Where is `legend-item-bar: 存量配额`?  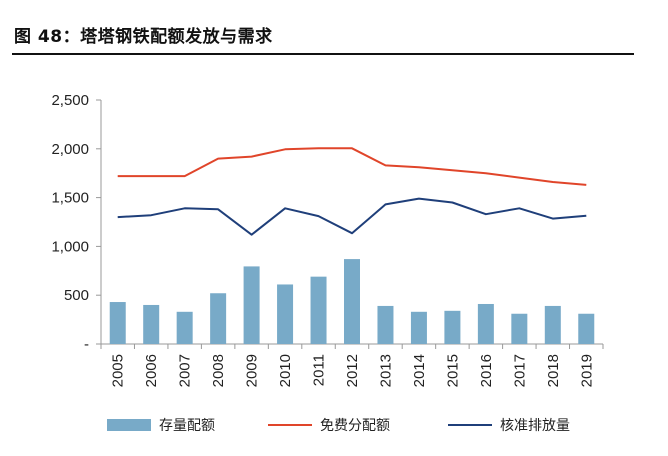
legend-item-bar: 存量配额 is located at coordinates (161, 425).